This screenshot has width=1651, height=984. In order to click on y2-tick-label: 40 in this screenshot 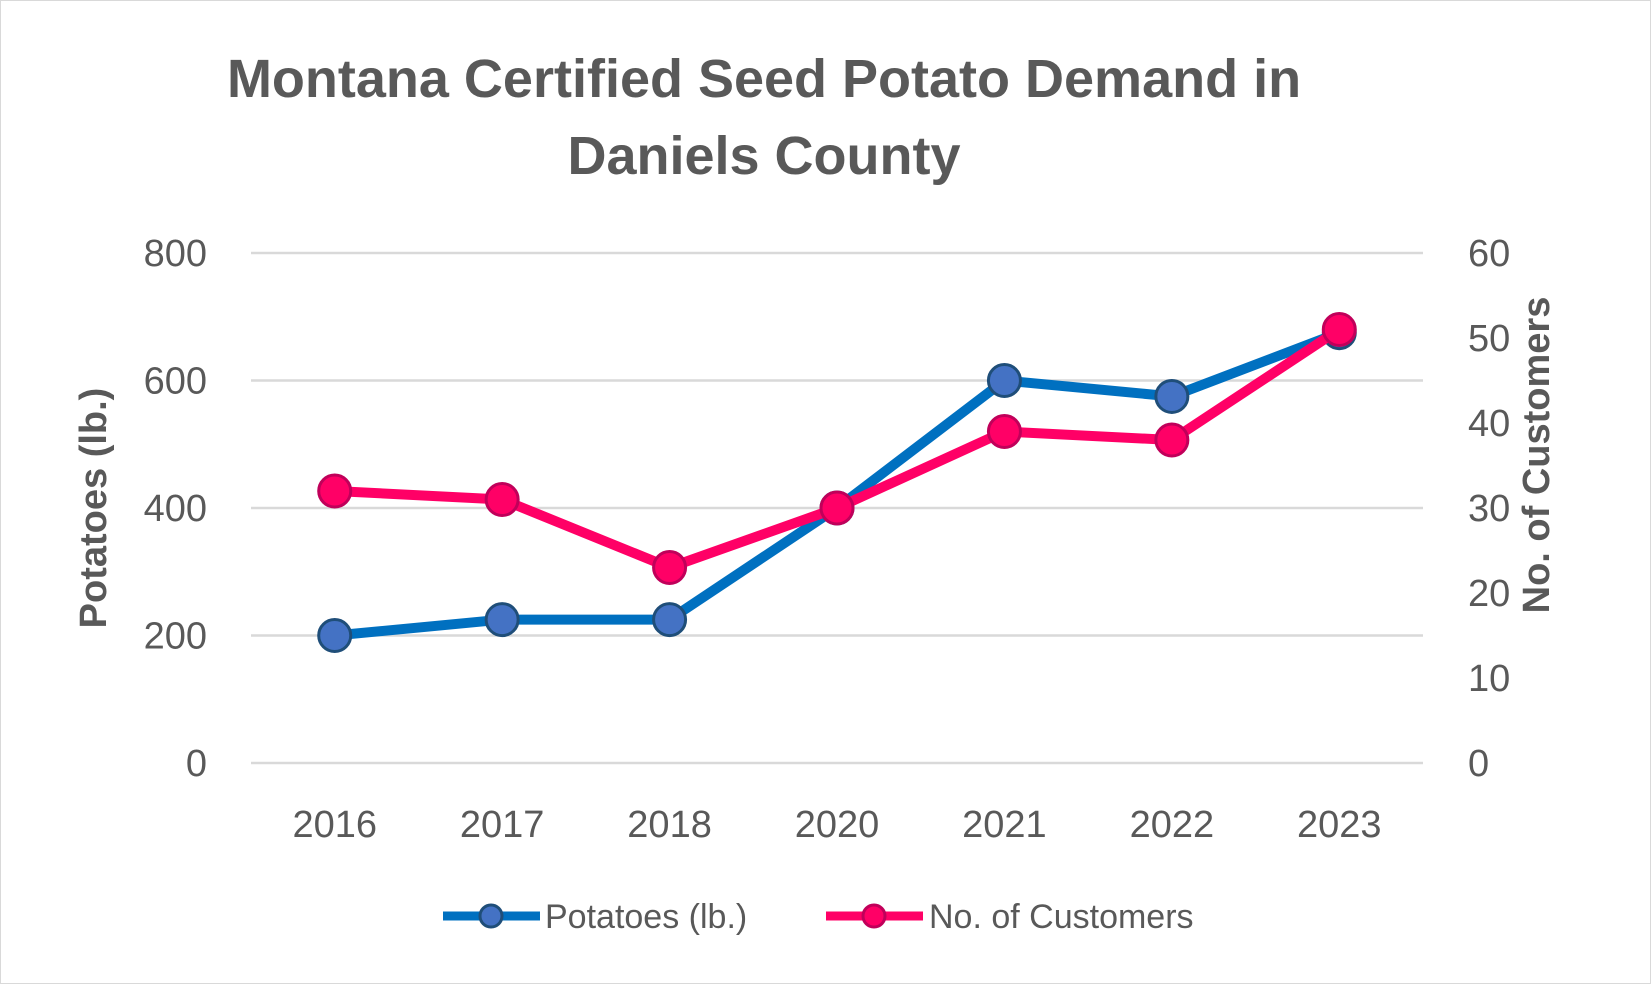, I will do `click(1489, 424)`.